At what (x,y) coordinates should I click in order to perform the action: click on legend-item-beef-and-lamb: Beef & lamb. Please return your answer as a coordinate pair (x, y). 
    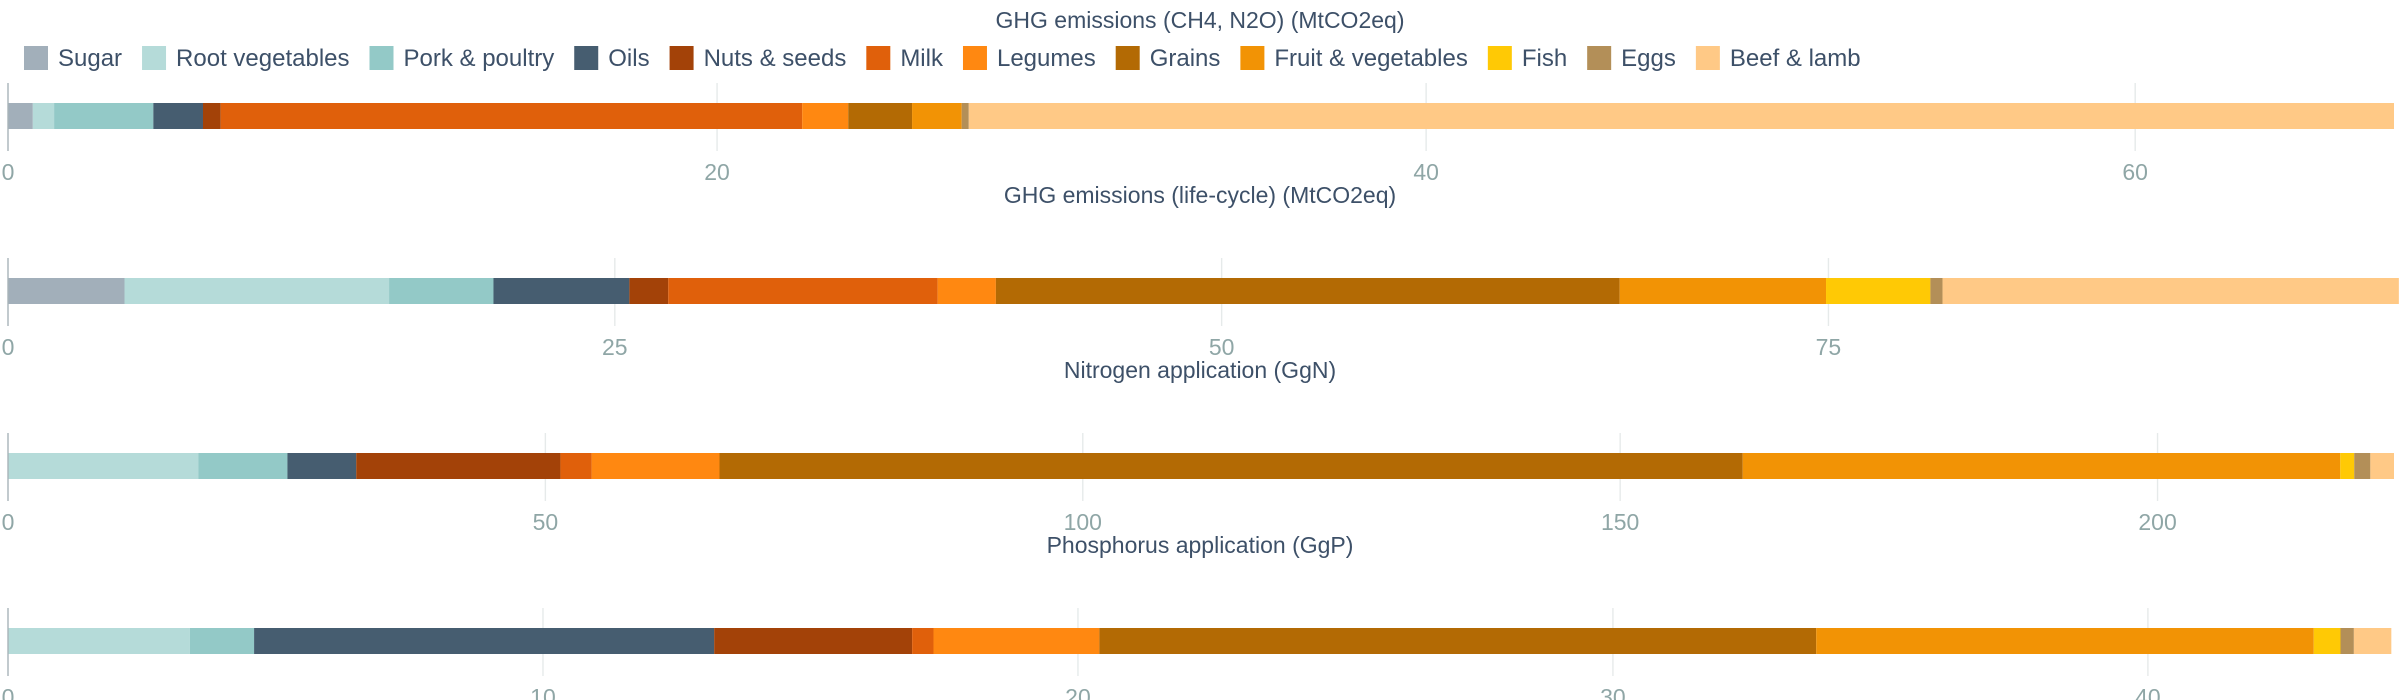
    Looking at the image, I should click on (1778, 58).